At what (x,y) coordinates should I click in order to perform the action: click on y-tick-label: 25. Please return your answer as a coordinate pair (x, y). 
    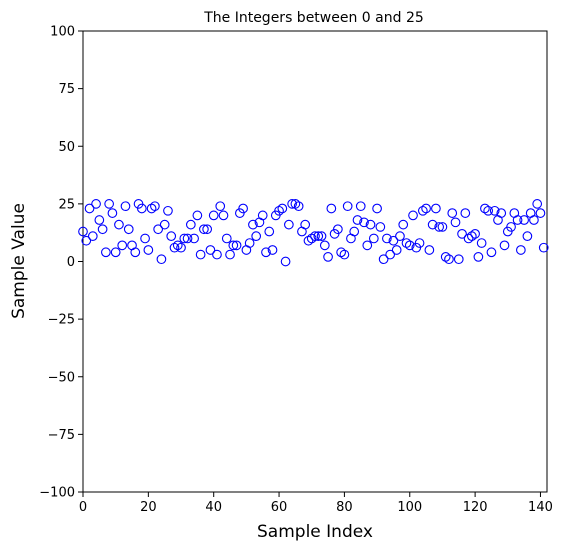
    Looking at the image, I should click on (66, 204).